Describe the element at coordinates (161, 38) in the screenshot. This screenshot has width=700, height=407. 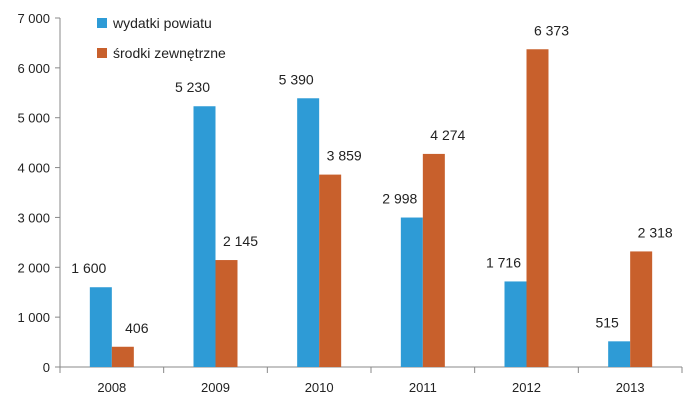
I see `legend: wydatki powiatu środki zewnętrzne` at that location.